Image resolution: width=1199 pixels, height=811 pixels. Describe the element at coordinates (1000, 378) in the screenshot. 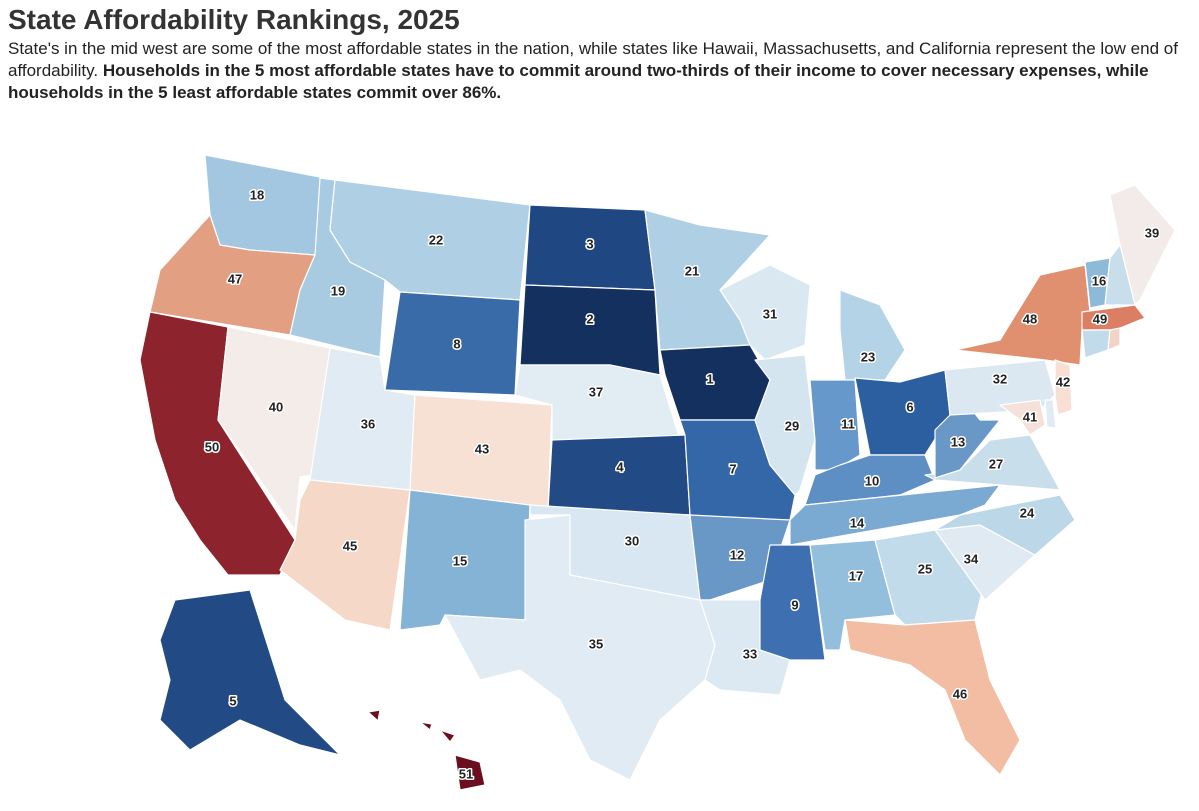

I see `state-rank-label: 32` at that location.